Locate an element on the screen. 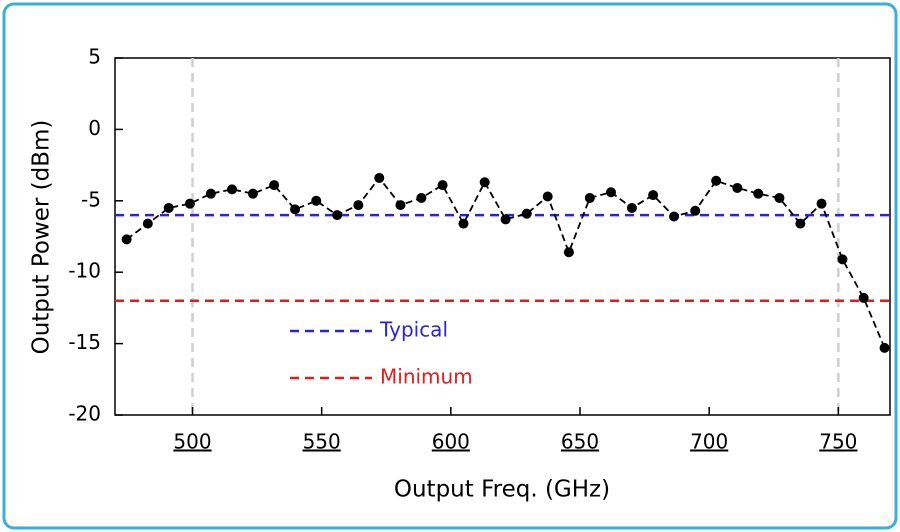 Image resolution: width=900 pixels, height=532 pixels. legend-label: Typical is located at coordinates (413, 330).